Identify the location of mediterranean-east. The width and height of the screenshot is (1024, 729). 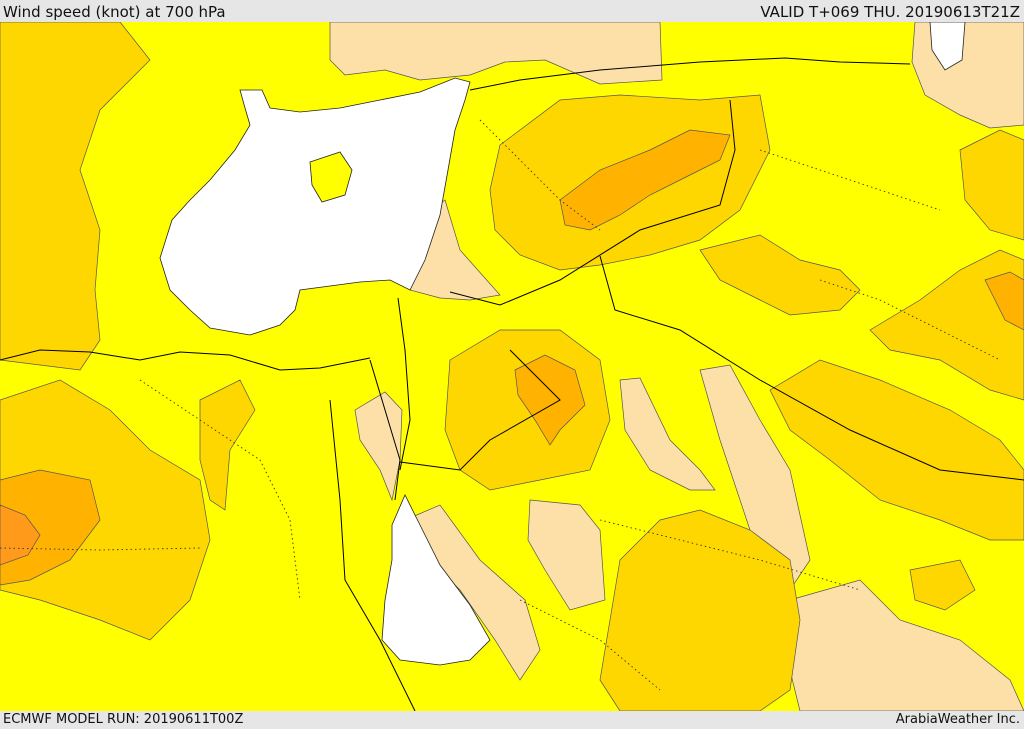
(315, 206).